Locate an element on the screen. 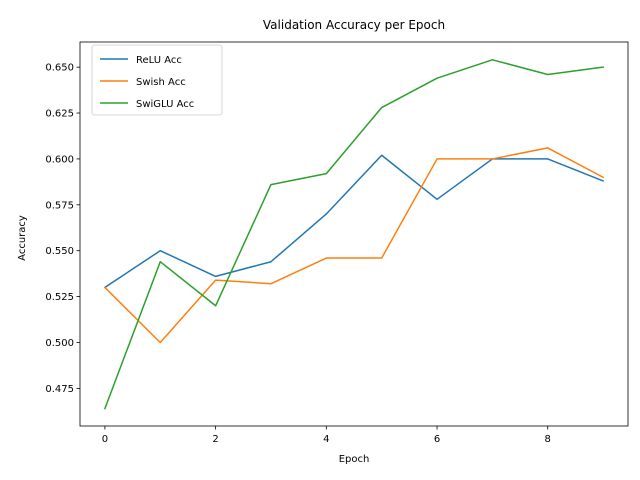 The height and width of the screenshot is (480, 640). x-tick-label: 0 is located at coordinates (105, 439).